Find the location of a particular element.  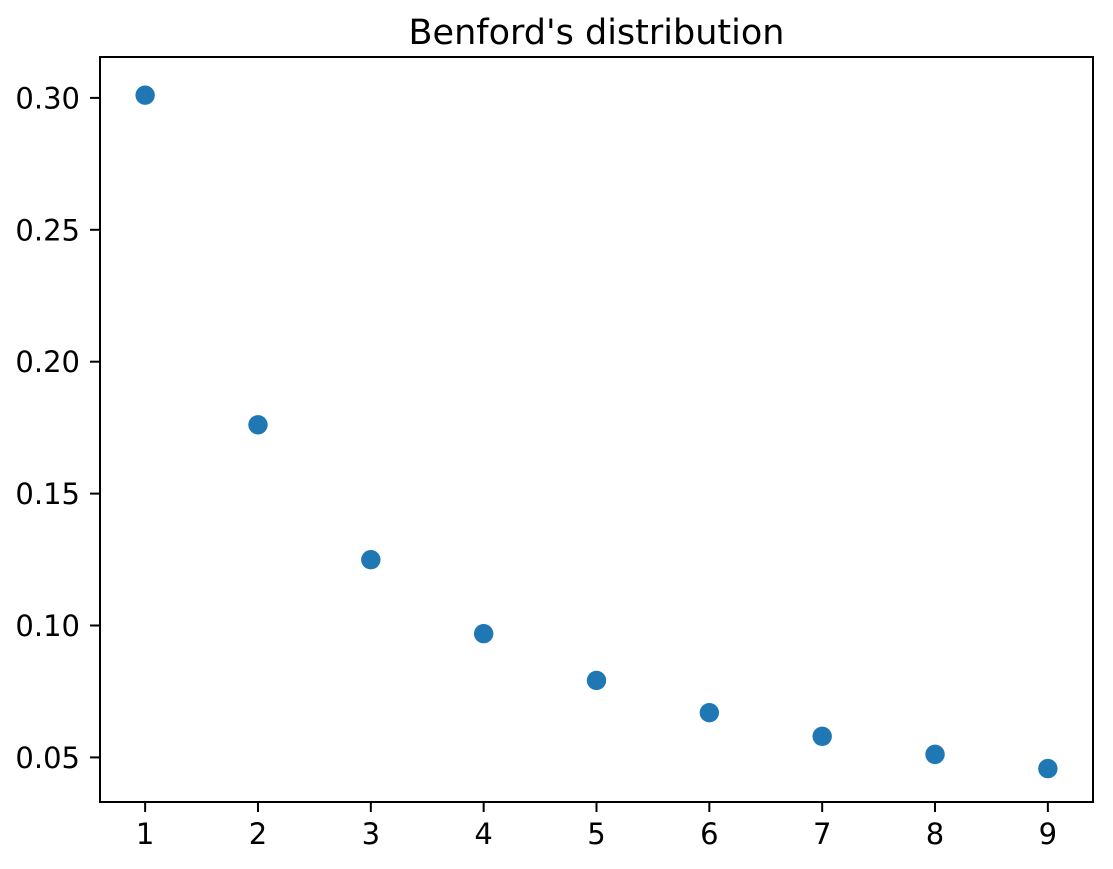

x-tick-label: 6 is located at coordinates (709, 834).